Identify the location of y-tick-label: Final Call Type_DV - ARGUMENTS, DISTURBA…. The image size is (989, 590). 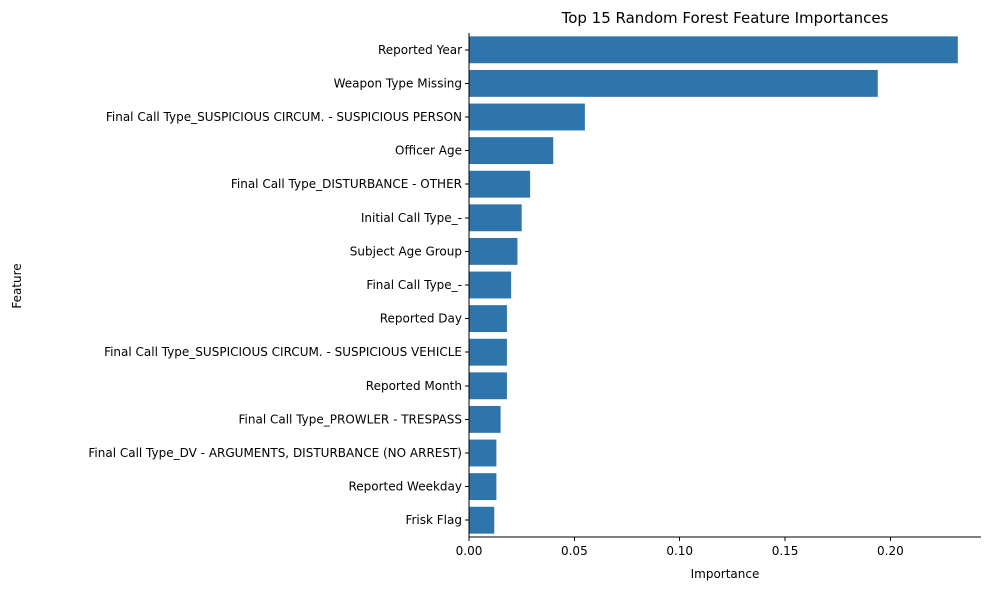
(275, 453).